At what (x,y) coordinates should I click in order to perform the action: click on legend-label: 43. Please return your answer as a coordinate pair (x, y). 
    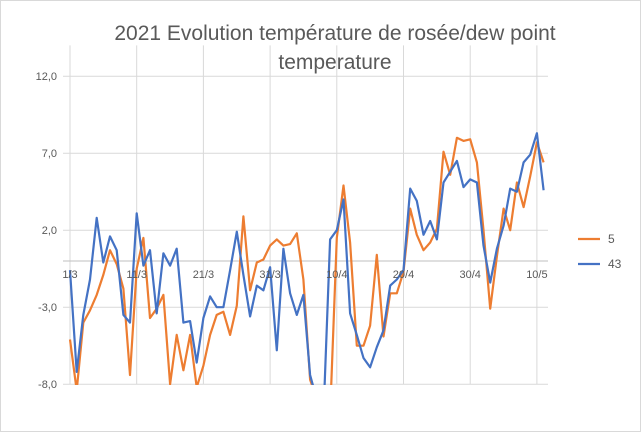
    Looking at the image, I should click on (615, 264).